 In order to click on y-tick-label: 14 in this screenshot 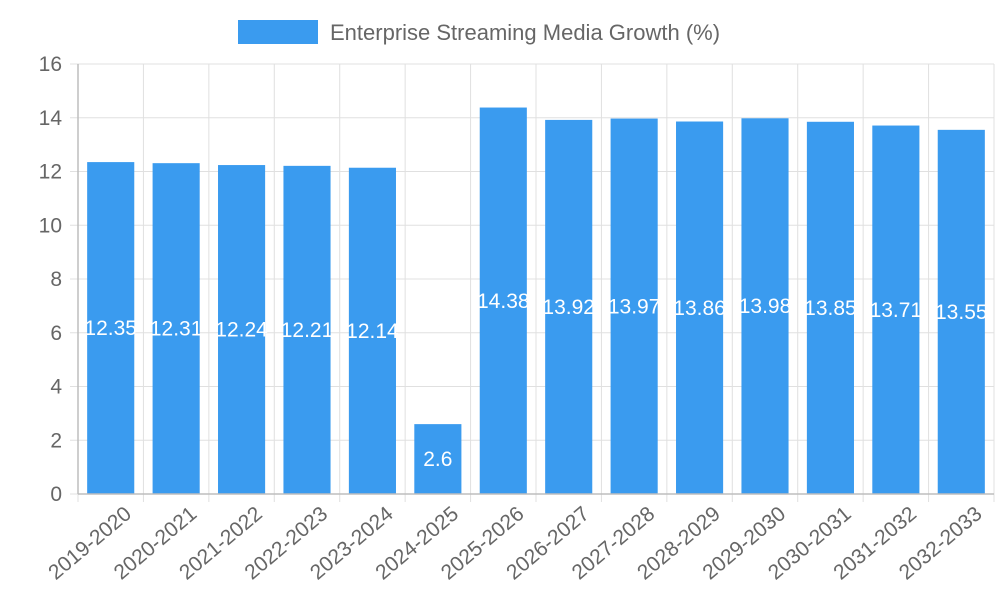, I will do `click(51, 118)`.